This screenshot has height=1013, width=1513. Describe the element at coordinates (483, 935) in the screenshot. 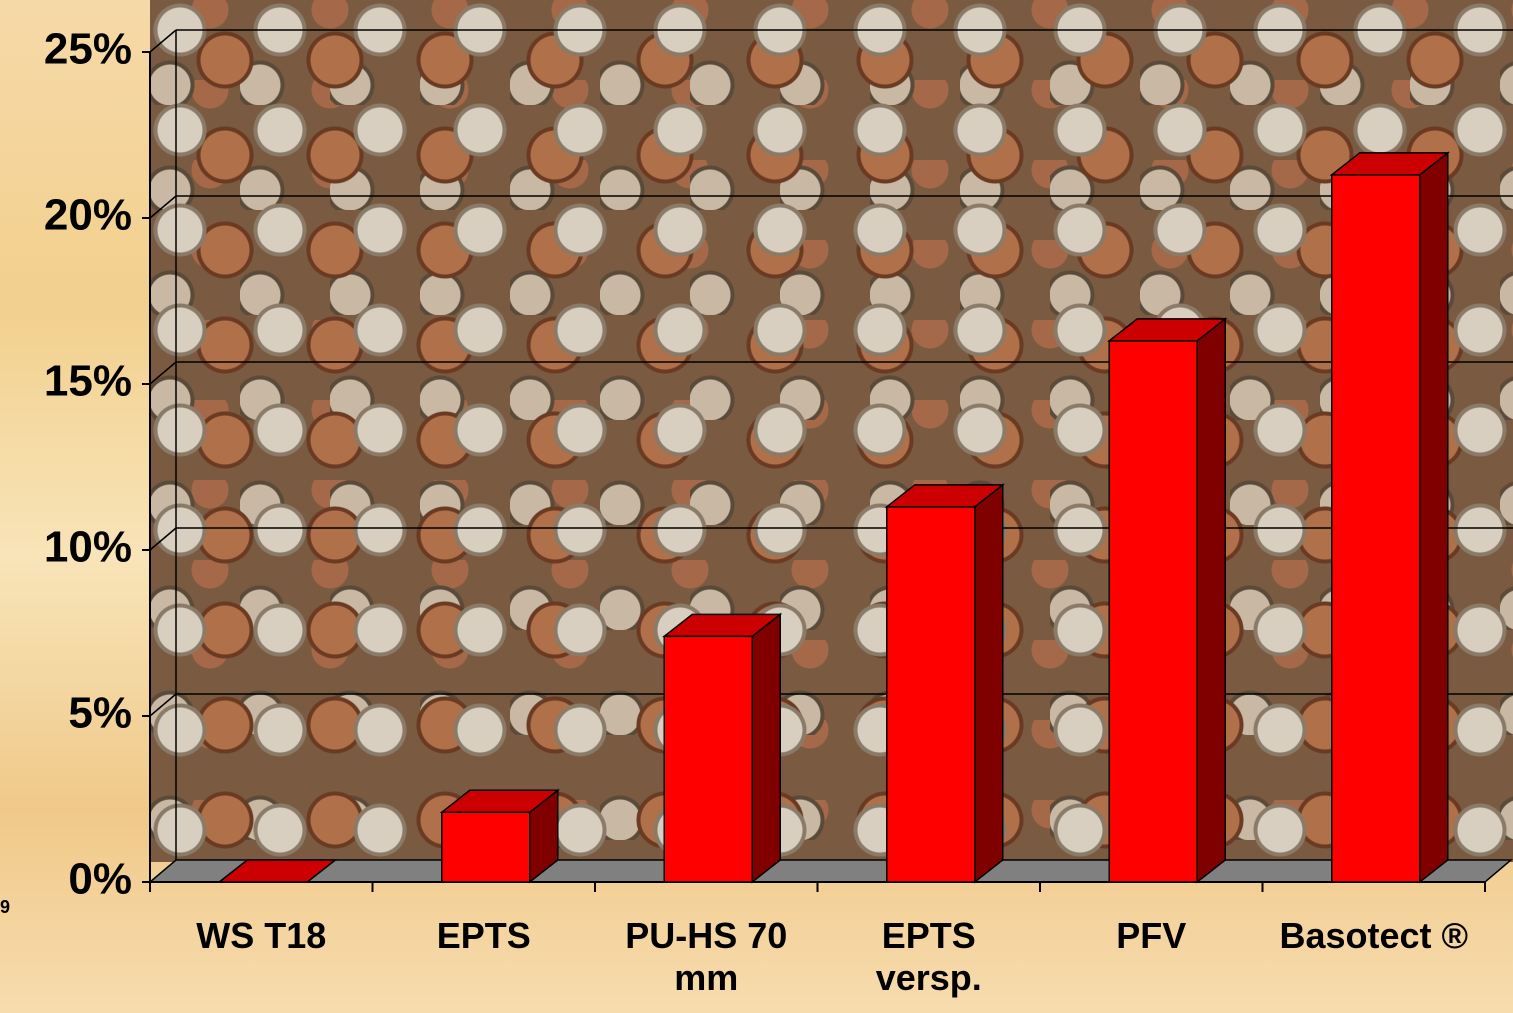

I see `x-tick-label: EPTS` at that location.